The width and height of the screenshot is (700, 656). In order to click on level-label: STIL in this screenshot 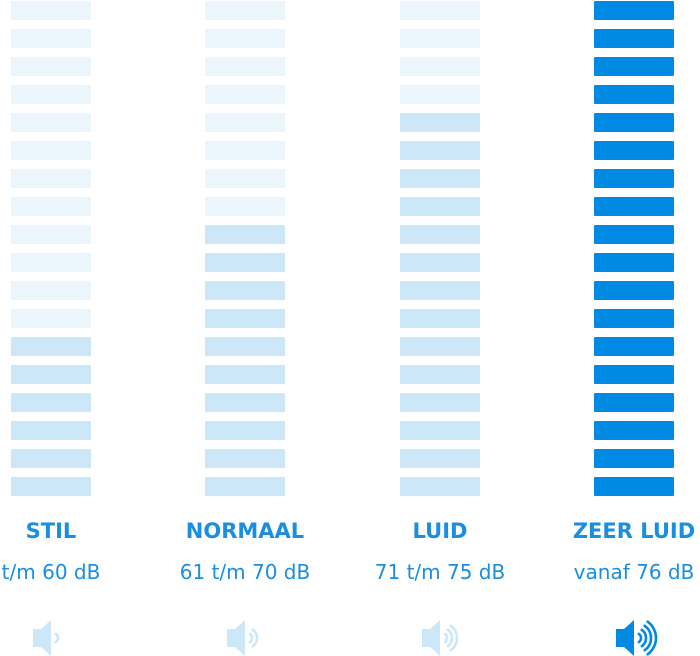, I will do `click(51, 531)`.